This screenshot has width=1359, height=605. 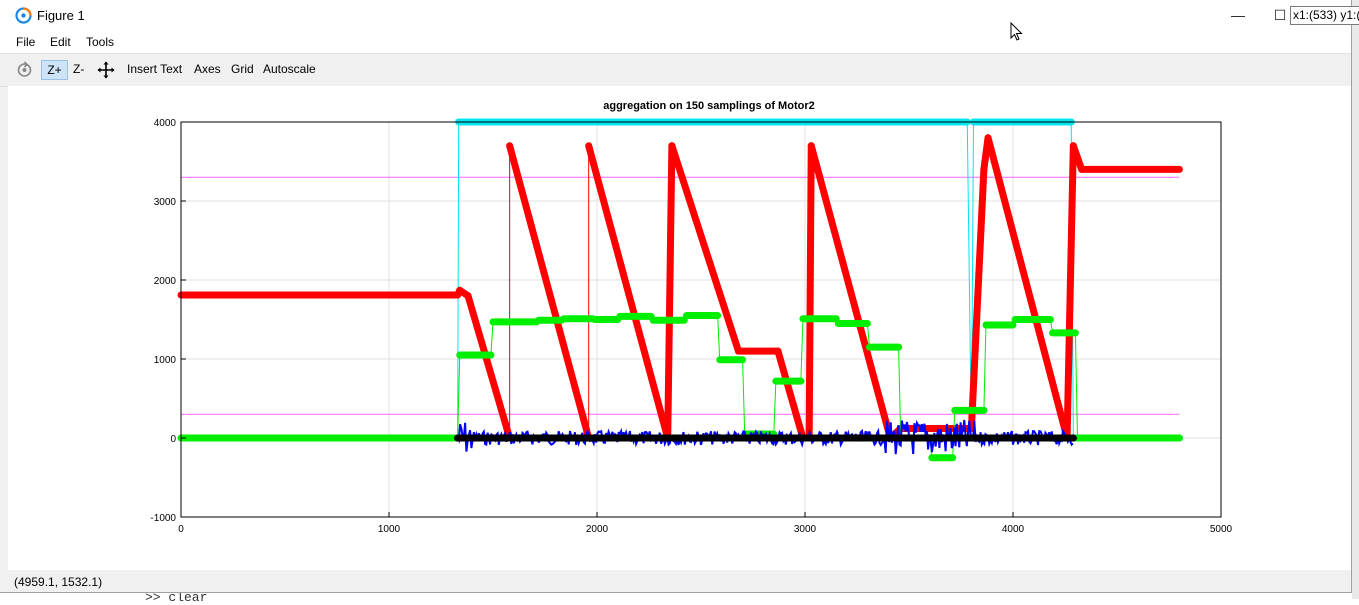 What do you see at coordinates (173, 439) in the screenshot?
I see `y-tick-label: 0` at bounding box center [173, 439].